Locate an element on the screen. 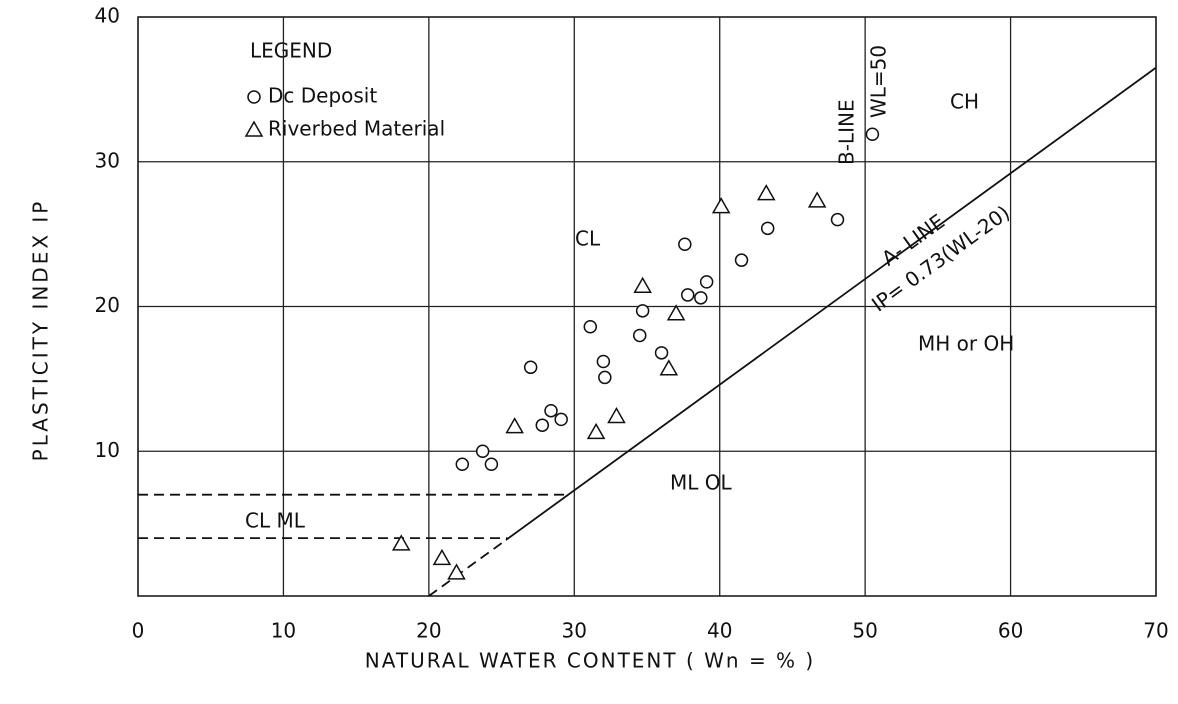  x-tick-label: 60 is located at coordinates (1010, 631).